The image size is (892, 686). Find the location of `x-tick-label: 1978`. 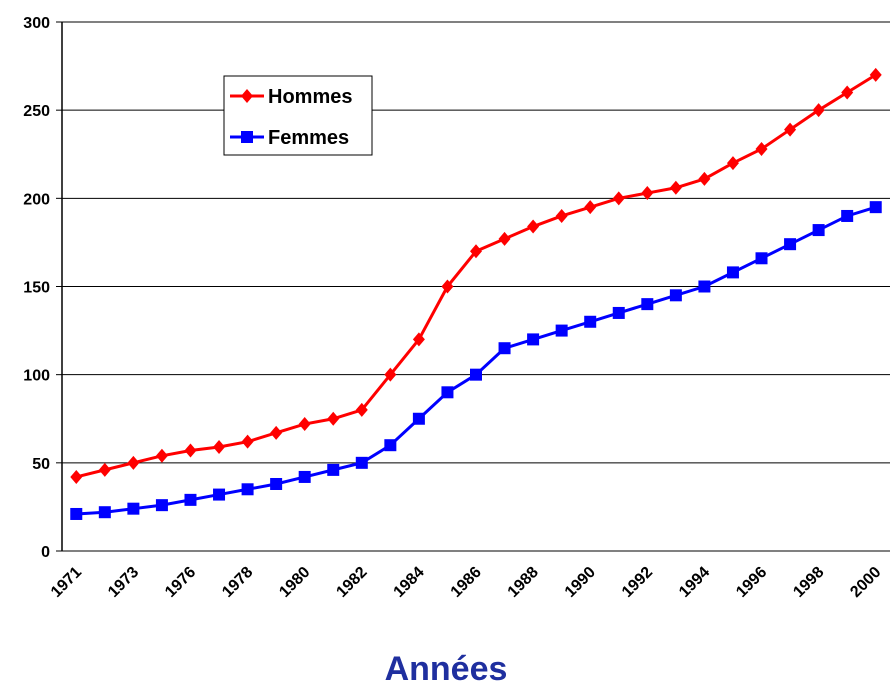

x-tick-label: 1978 is located at coordinates (237, 582).